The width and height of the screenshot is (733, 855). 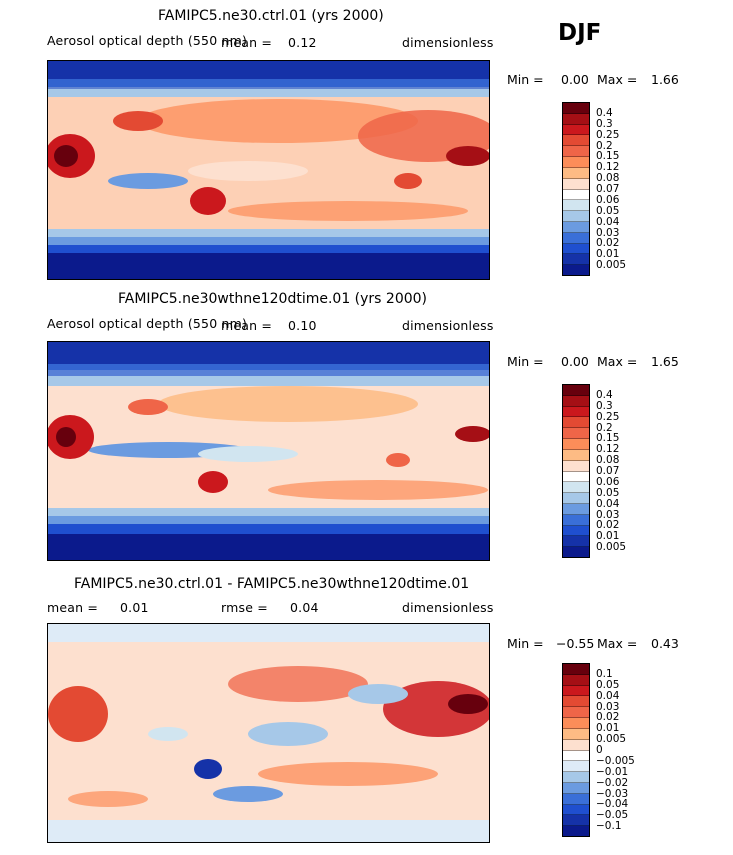 I want to click on colorbar-tick-label: 0.15, so click(x=608, y=156).